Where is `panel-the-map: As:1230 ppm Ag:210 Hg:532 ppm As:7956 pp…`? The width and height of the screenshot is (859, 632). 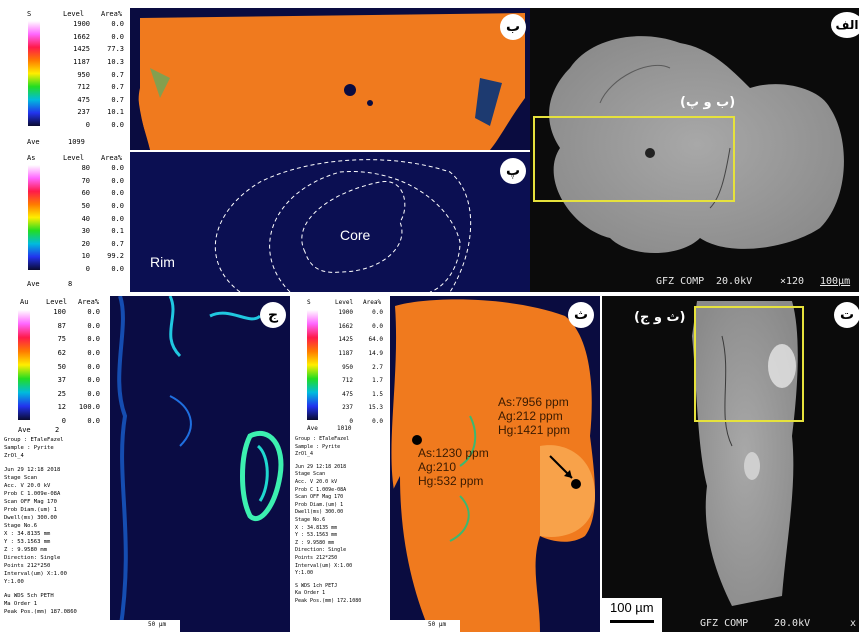 panel-the-map: As:1230 ppm Ag:210 Hg:532 ppm As:7956 pp… is located at coordinates (495, 464).